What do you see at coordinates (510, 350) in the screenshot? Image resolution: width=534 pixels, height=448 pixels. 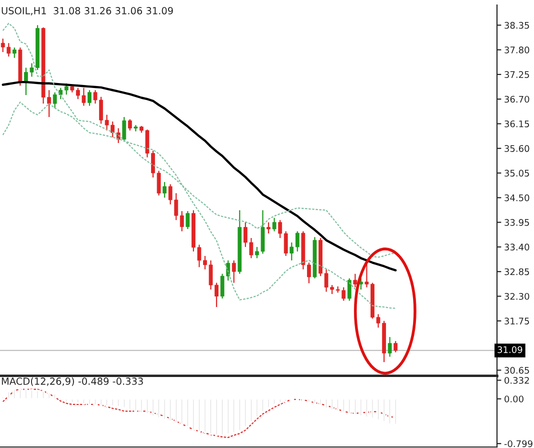 I see `ref-line-label: 31.09` at bounding box center [510, 350].